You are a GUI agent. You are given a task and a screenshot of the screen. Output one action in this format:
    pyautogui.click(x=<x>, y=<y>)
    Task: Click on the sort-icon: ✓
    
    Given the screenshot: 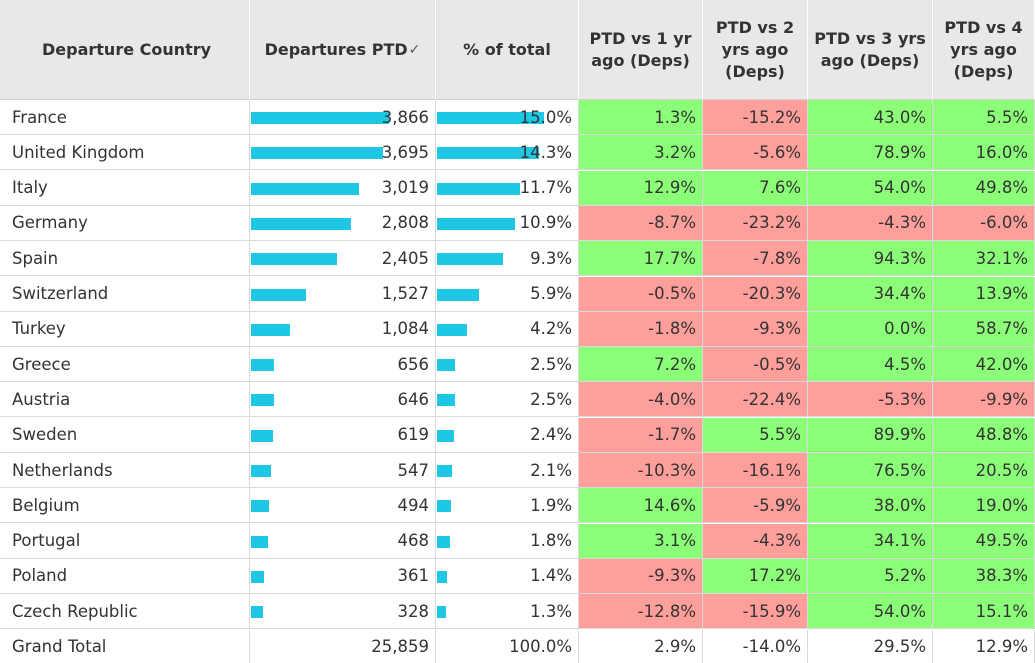 What is the action you would take?
    pyautogui.click(x=414, y=49)
    